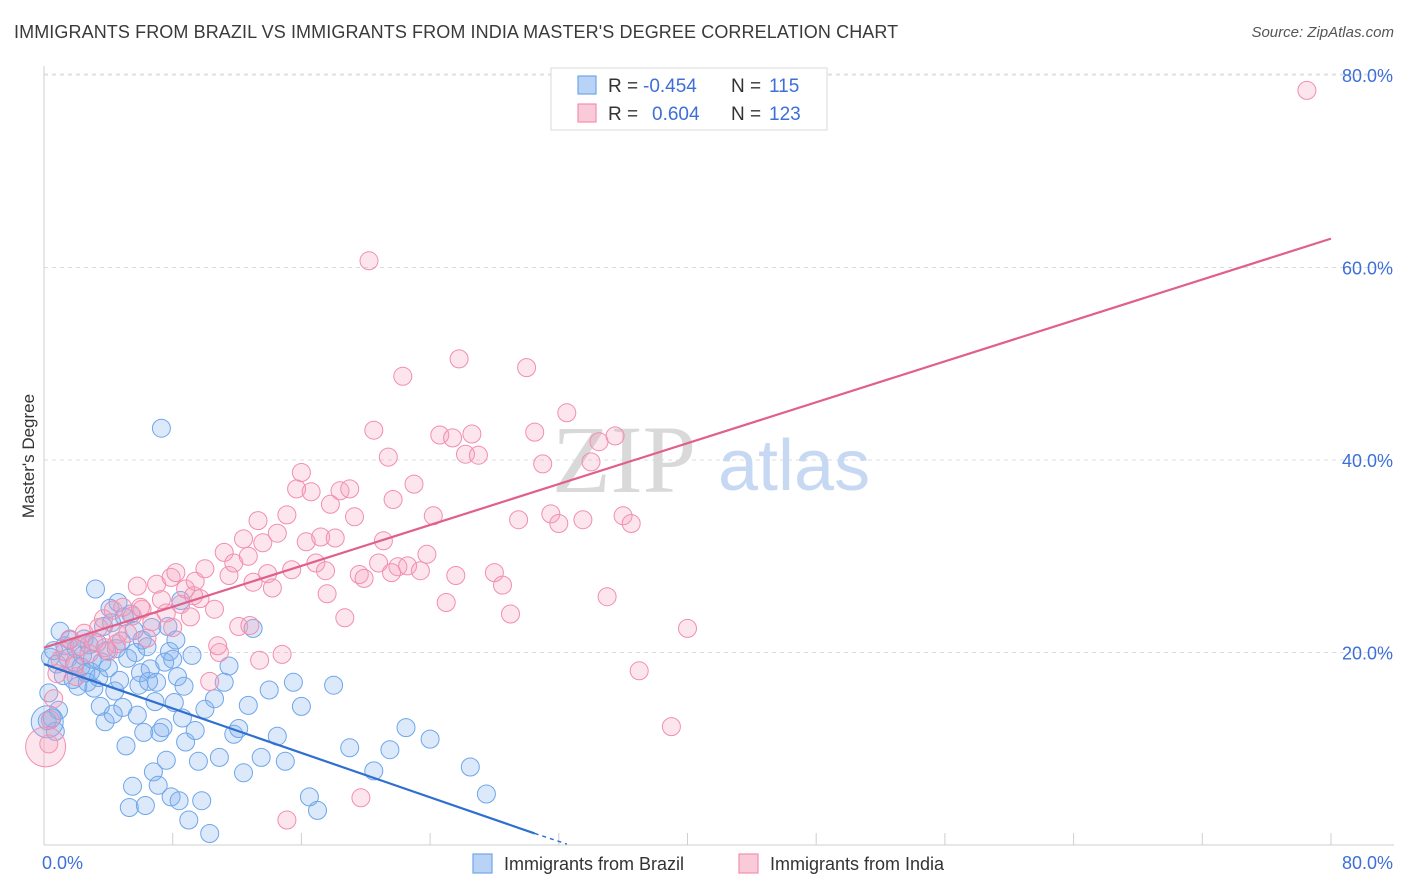 This screenshot has width=1406, height=892. I want to click on y-tick-label: 60.0%, so click(1367, 269).